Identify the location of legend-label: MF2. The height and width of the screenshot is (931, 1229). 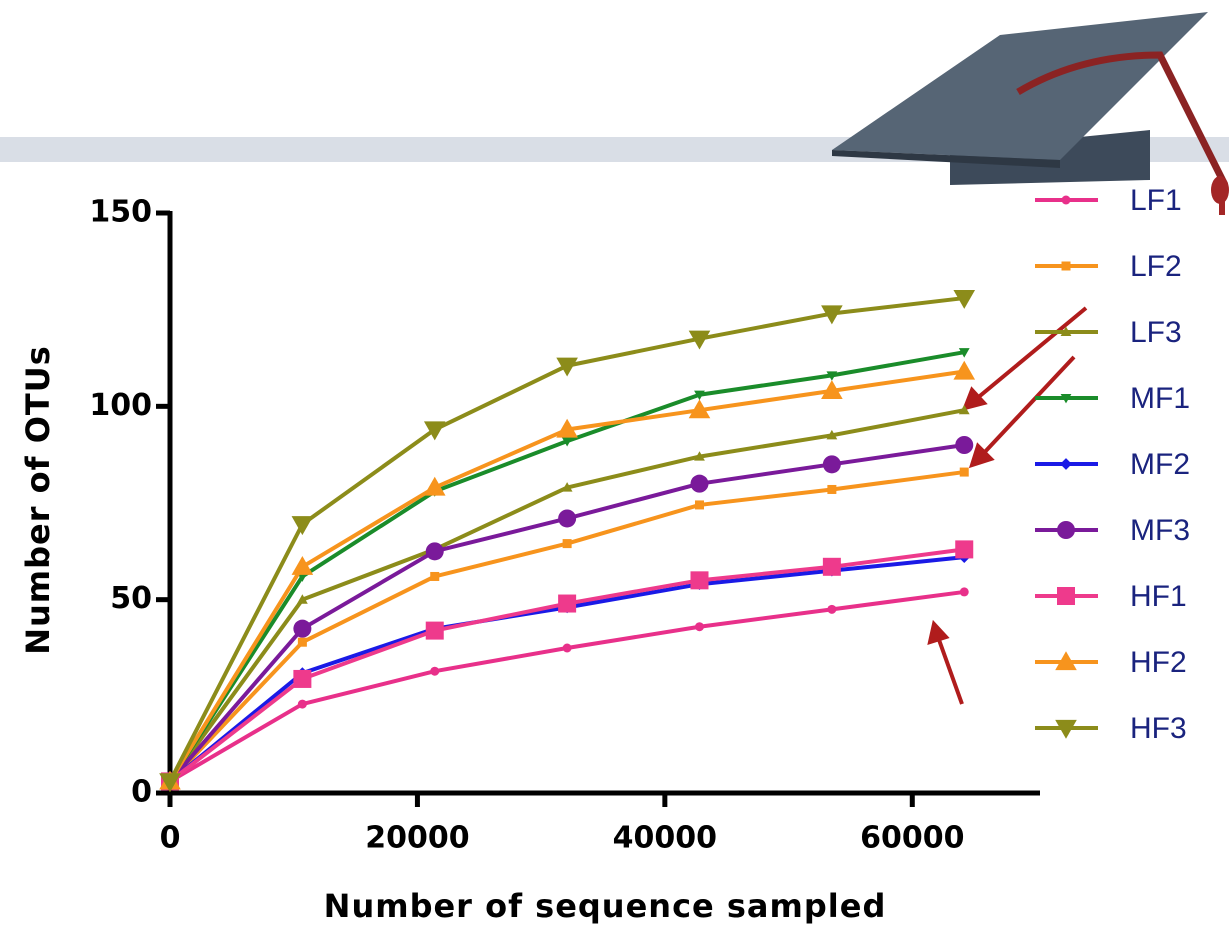
(1160, 464).